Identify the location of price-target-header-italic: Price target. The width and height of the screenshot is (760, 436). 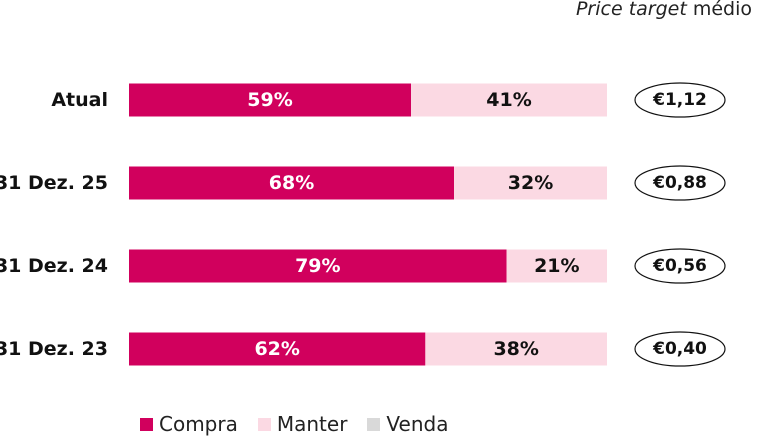
(631, 10).